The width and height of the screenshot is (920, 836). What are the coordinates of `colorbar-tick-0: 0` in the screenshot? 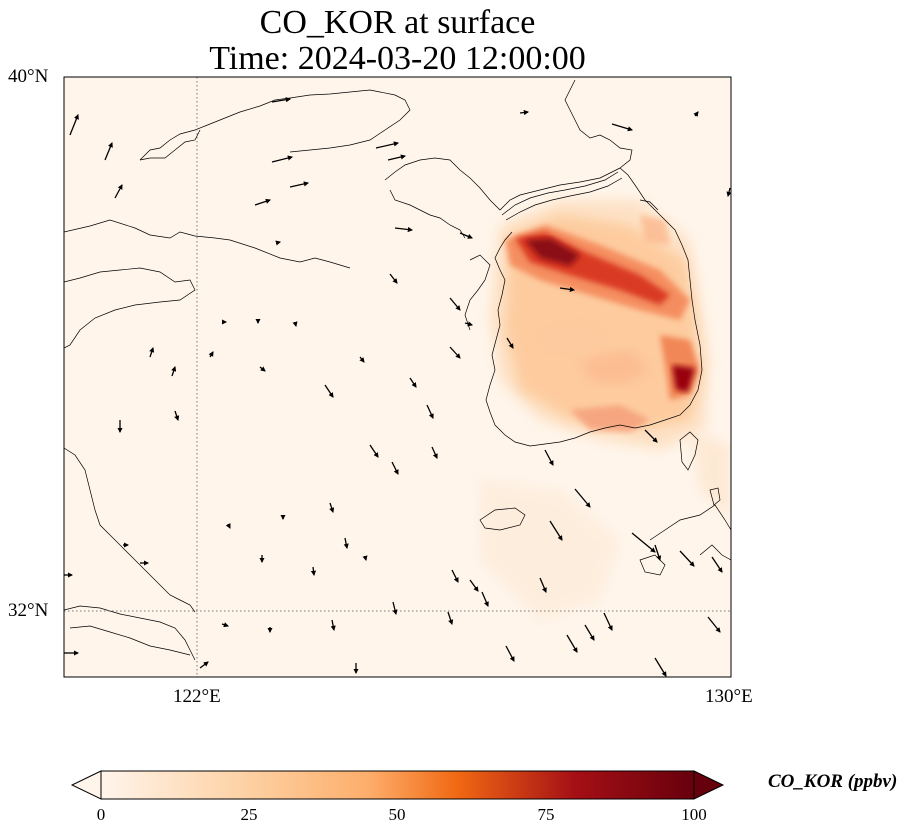 It's located at (101, 814).